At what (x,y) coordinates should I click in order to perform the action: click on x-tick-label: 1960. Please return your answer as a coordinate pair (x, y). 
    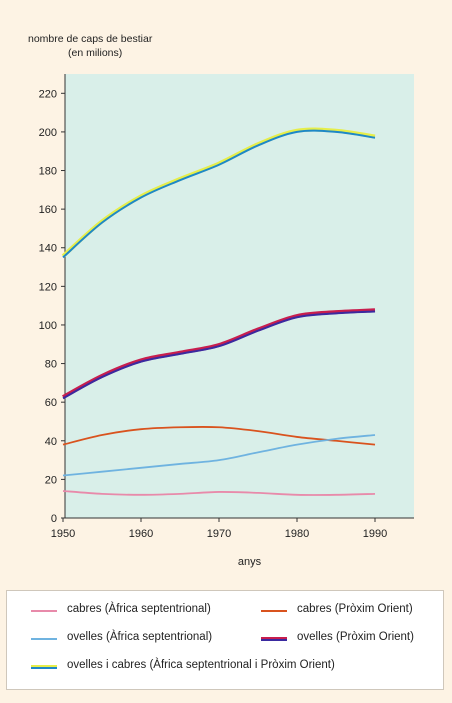
    Looking at the image, I should click on (141, 534).